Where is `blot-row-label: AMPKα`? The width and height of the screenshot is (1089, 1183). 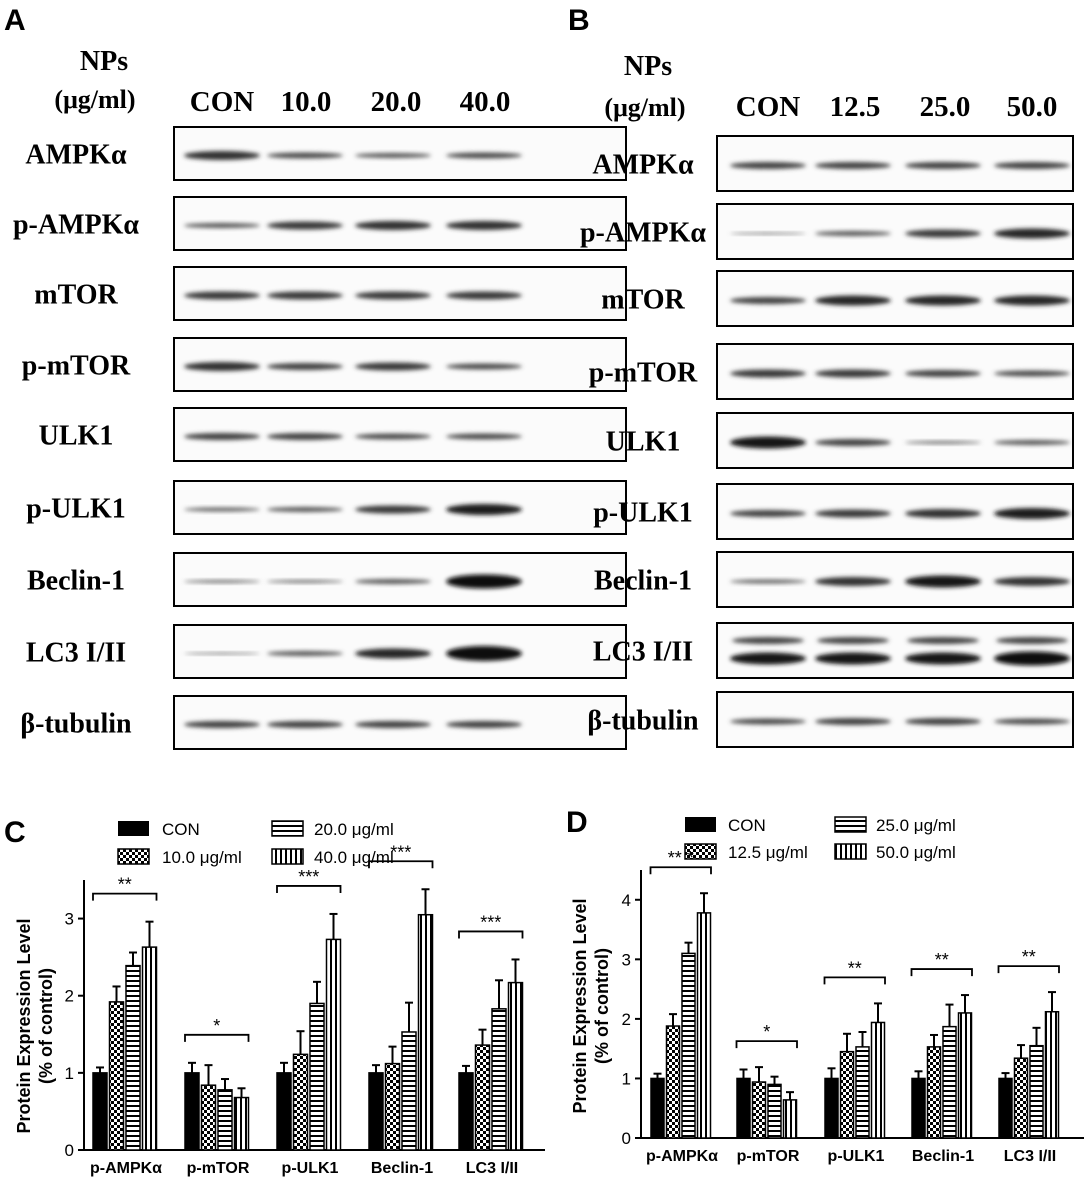 blot-row-label: AMPKα is located at coordinates (76, 155).